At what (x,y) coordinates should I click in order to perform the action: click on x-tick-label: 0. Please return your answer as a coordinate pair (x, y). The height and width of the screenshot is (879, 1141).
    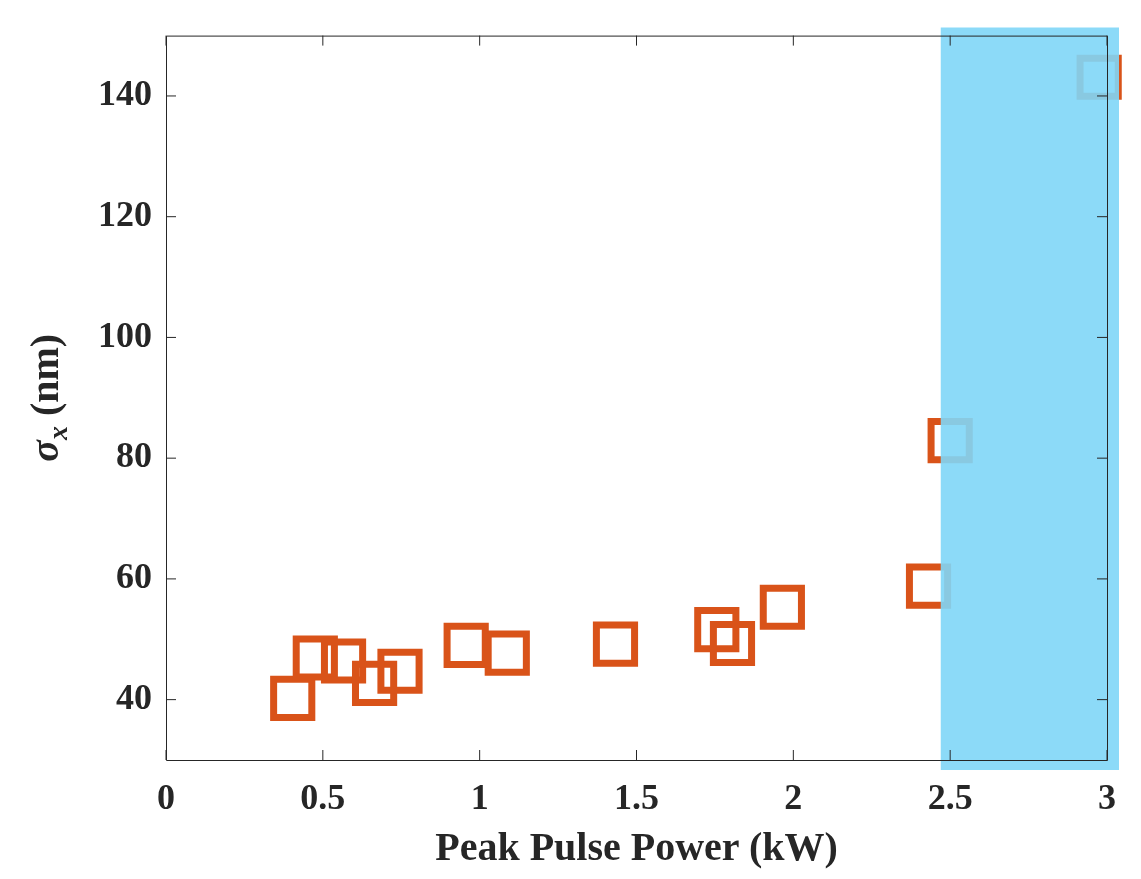
    Looking at the image, I should click on (166, 796).